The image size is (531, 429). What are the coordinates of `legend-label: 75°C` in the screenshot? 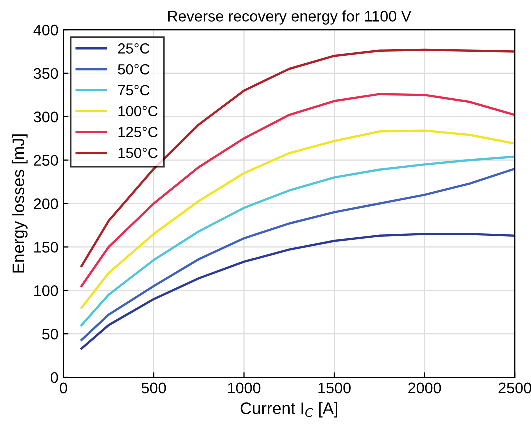 It's located at (134, 90).